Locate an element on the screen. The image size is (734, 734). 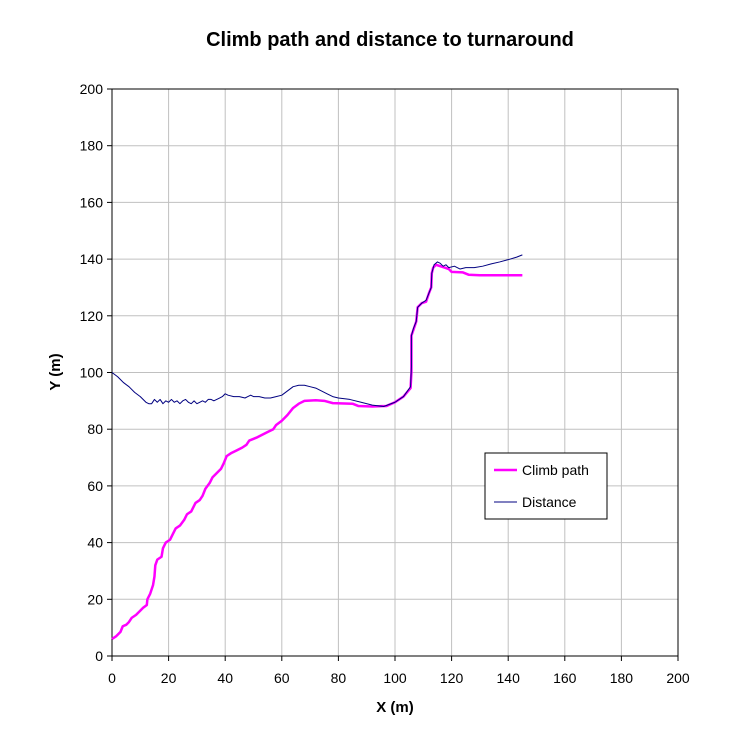
y-tick-label: 120 is located at coordinates (92, 316).